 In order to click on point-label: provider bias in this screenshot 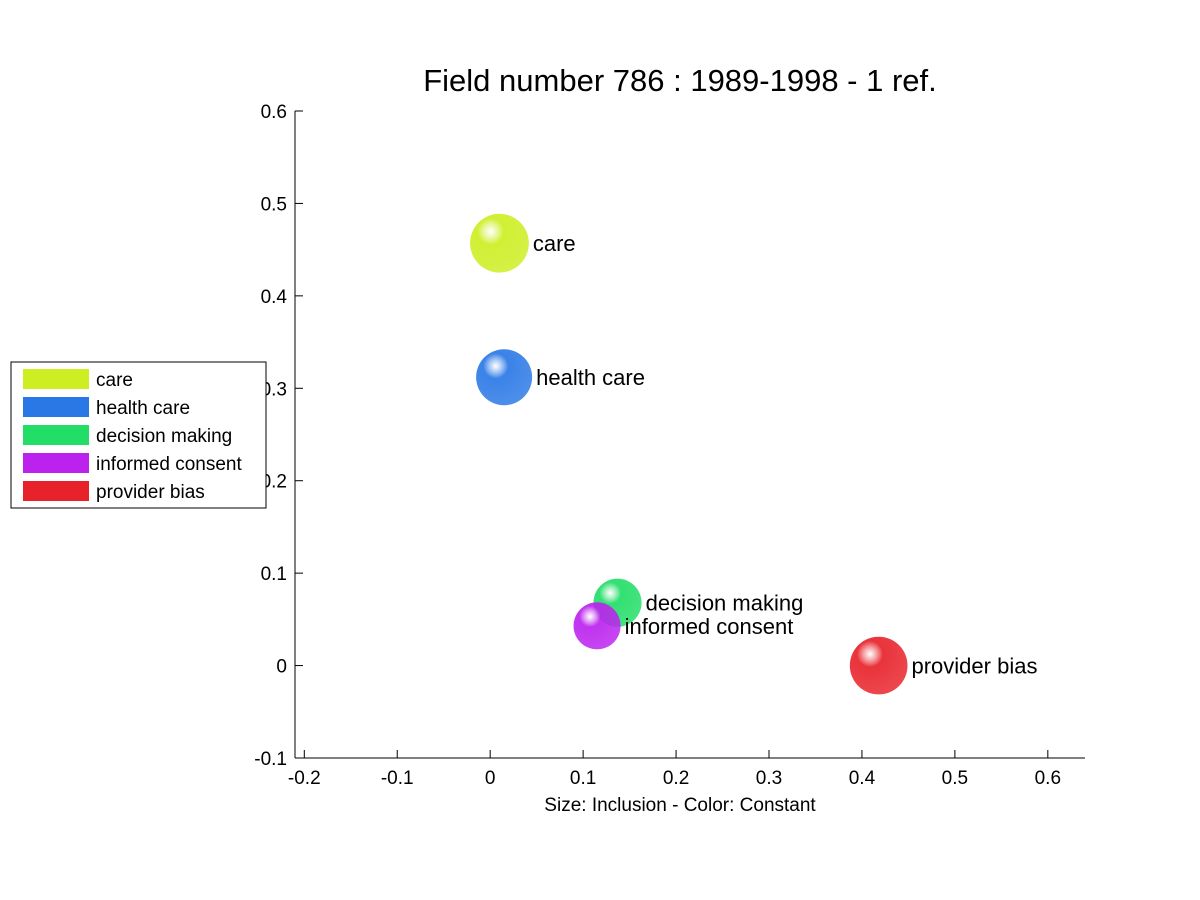, I will do `click(975, 666)`.